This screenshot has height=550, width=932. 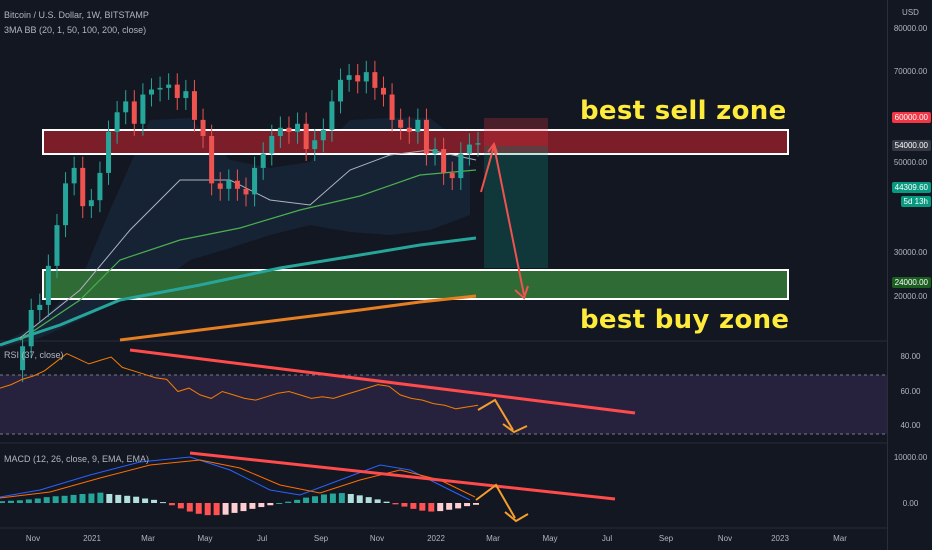 What do you see at coordinates (75, 30) in the screenshot?
I see `indicator-label: 3MA BB (20, 1, 50, 100, 200, close)` at bounding box center [75, 30].